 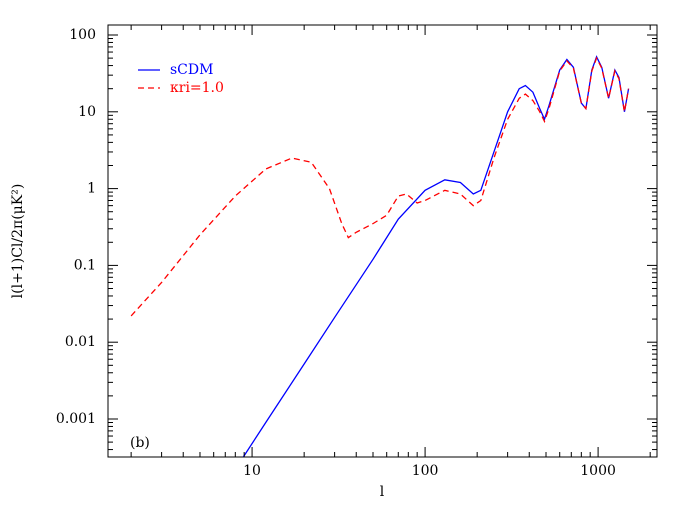 What do you see at coordinates (85, 265) in the screenshot?
I see `y-tick-label: 0.1` at bounding box center [85, 265].